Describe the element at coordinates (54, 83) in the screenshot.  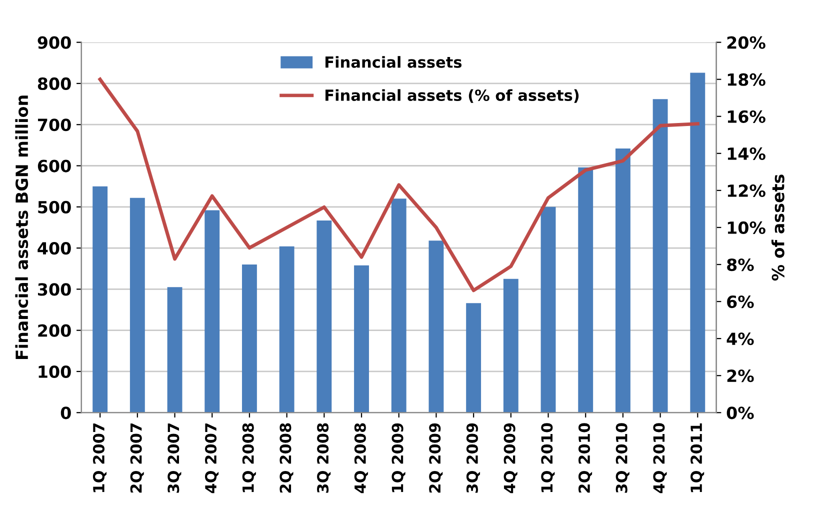
I see `y-tick-label: 800` at that location.